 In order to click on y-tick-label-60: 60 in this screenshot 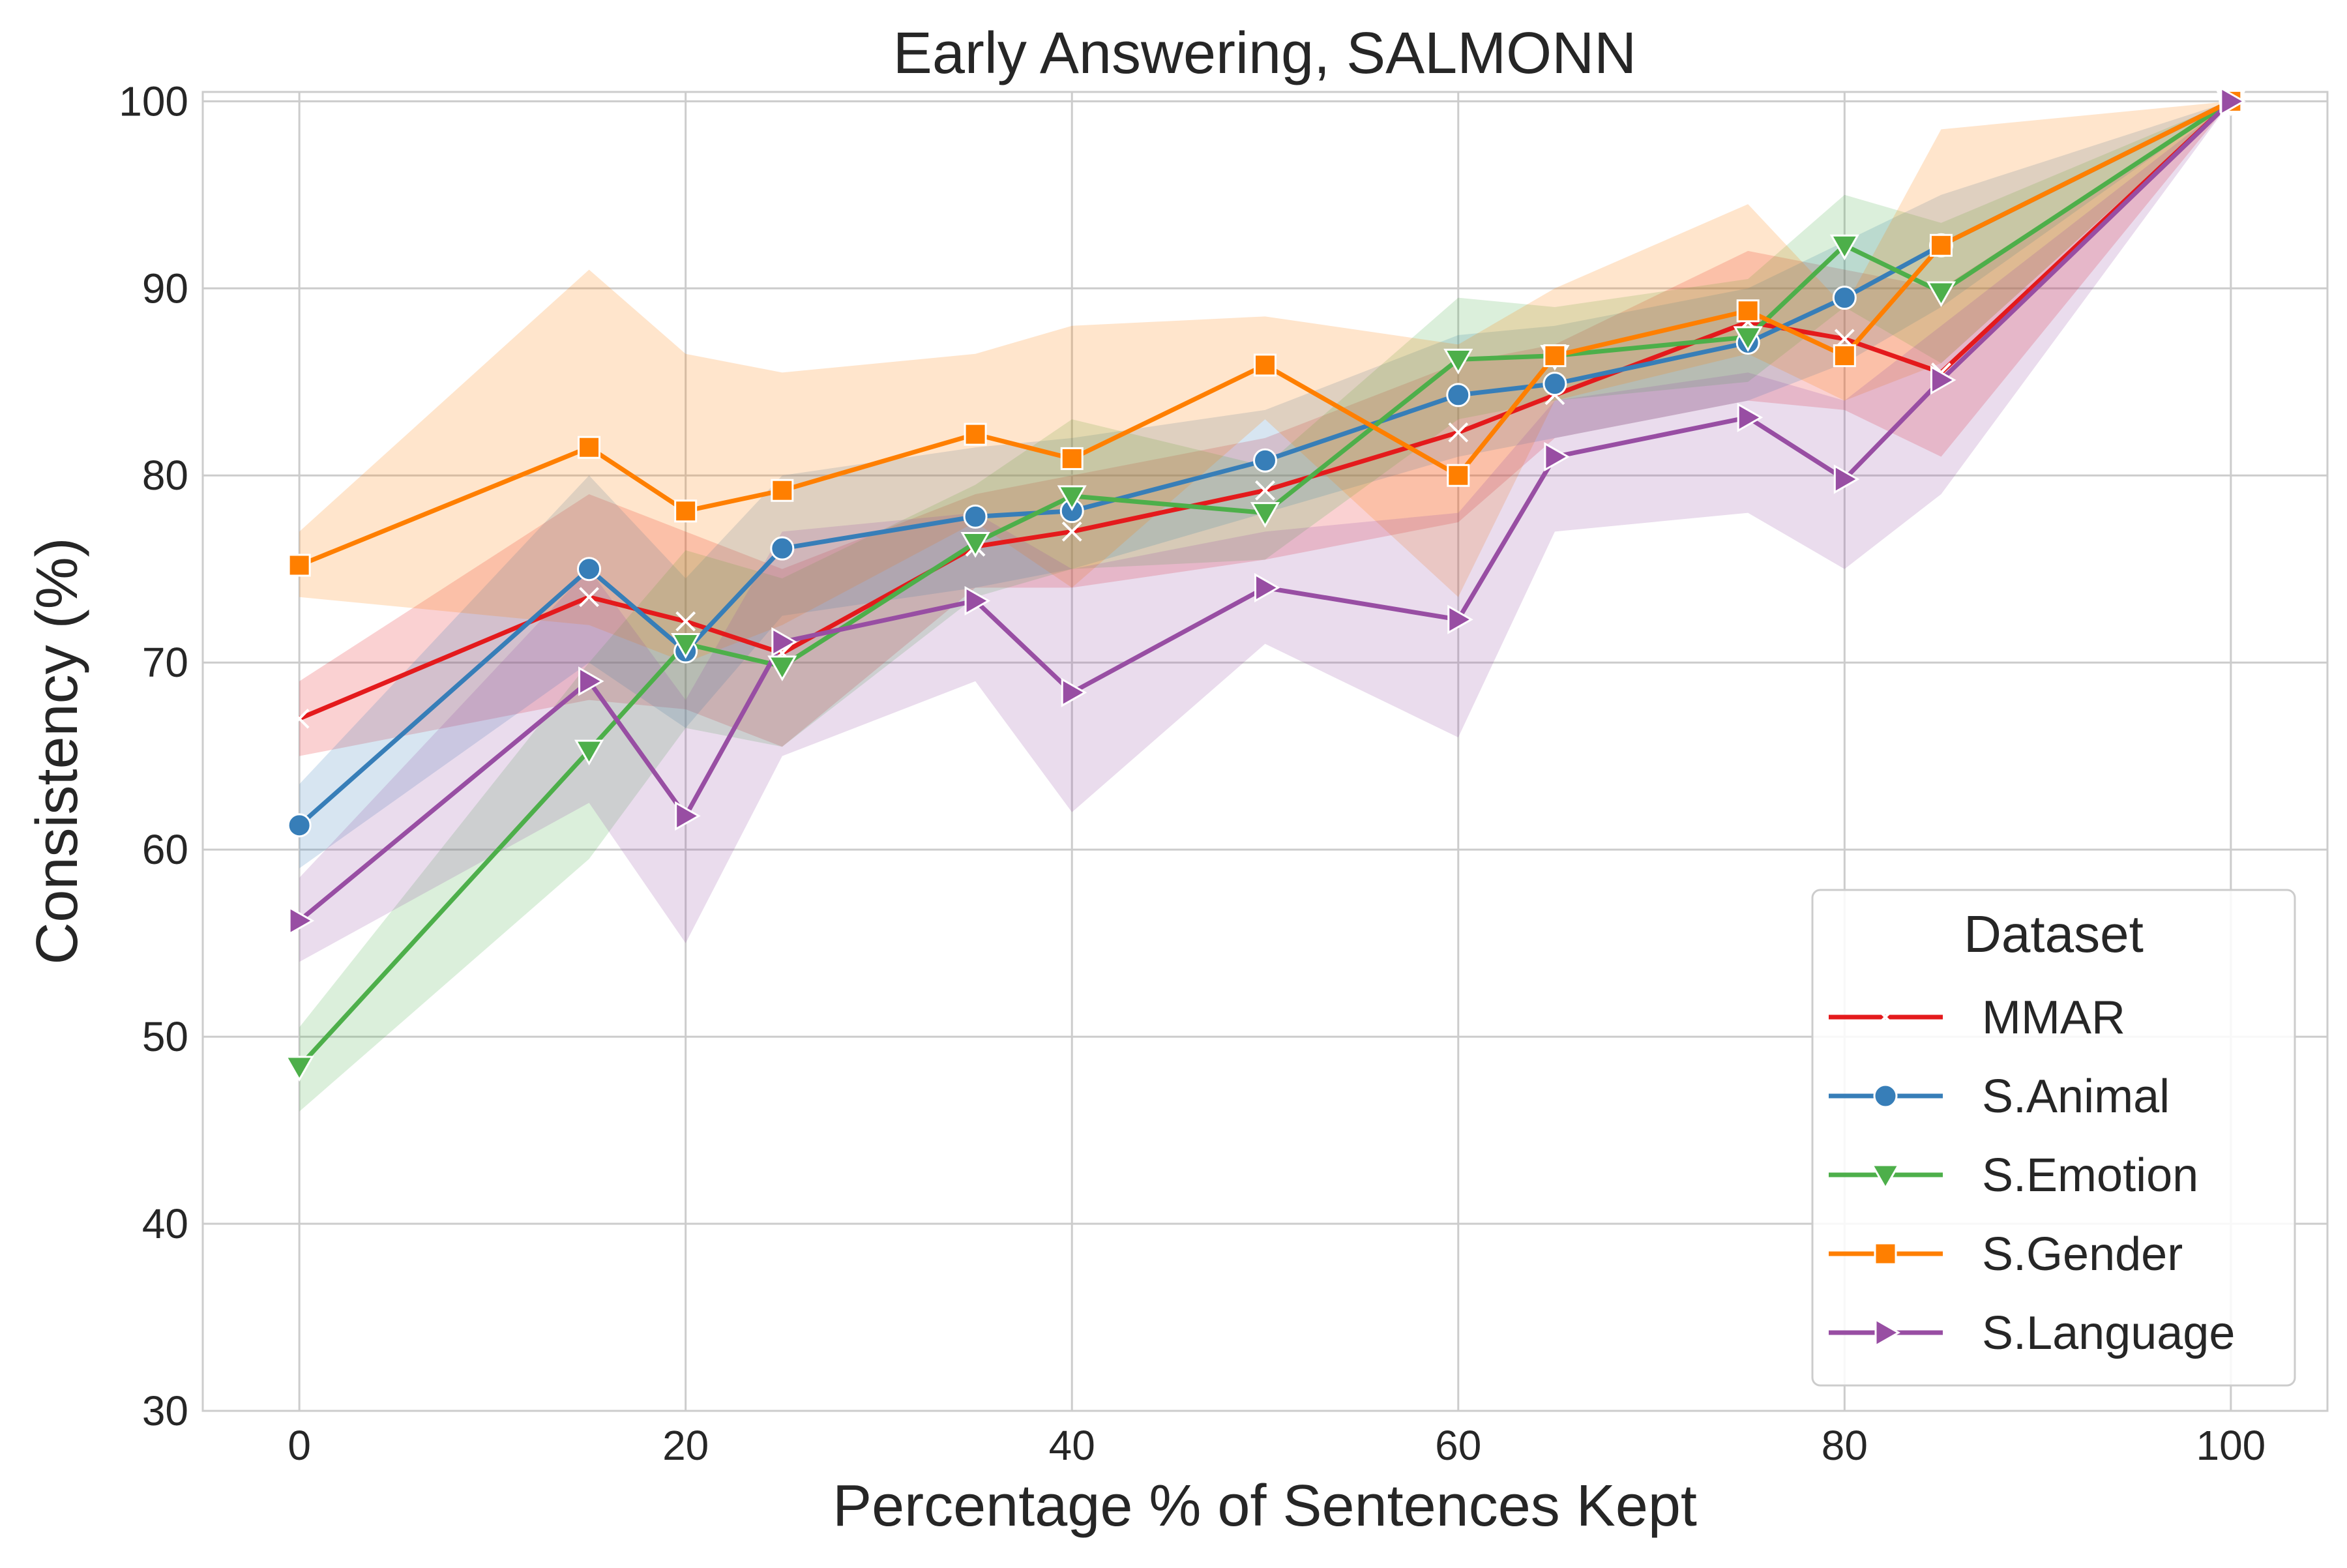, I will do `click(165, 849)`.